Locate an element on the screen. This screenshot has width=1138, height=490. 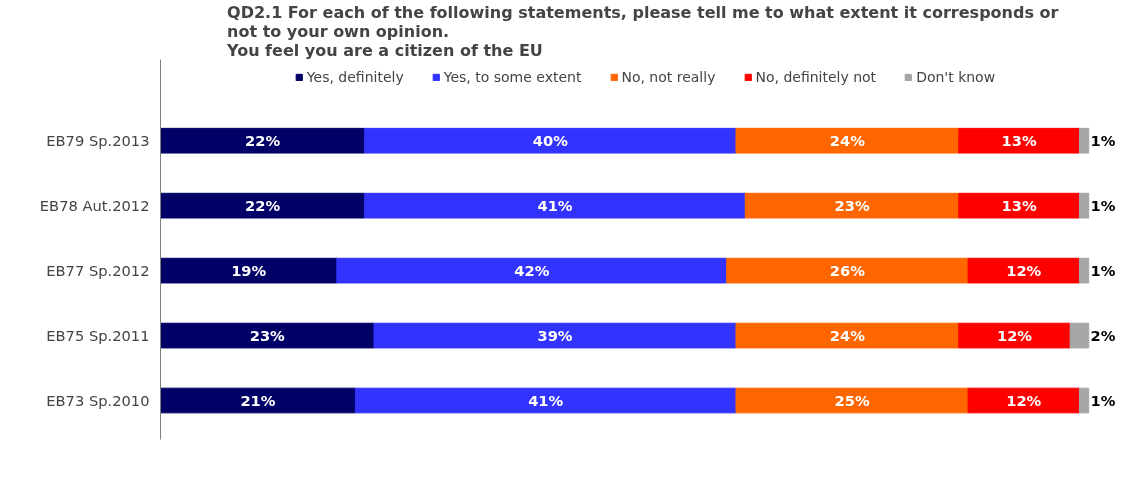
y-tick-label: EB75 Sp.2011 is located at coordinates (98, 336).